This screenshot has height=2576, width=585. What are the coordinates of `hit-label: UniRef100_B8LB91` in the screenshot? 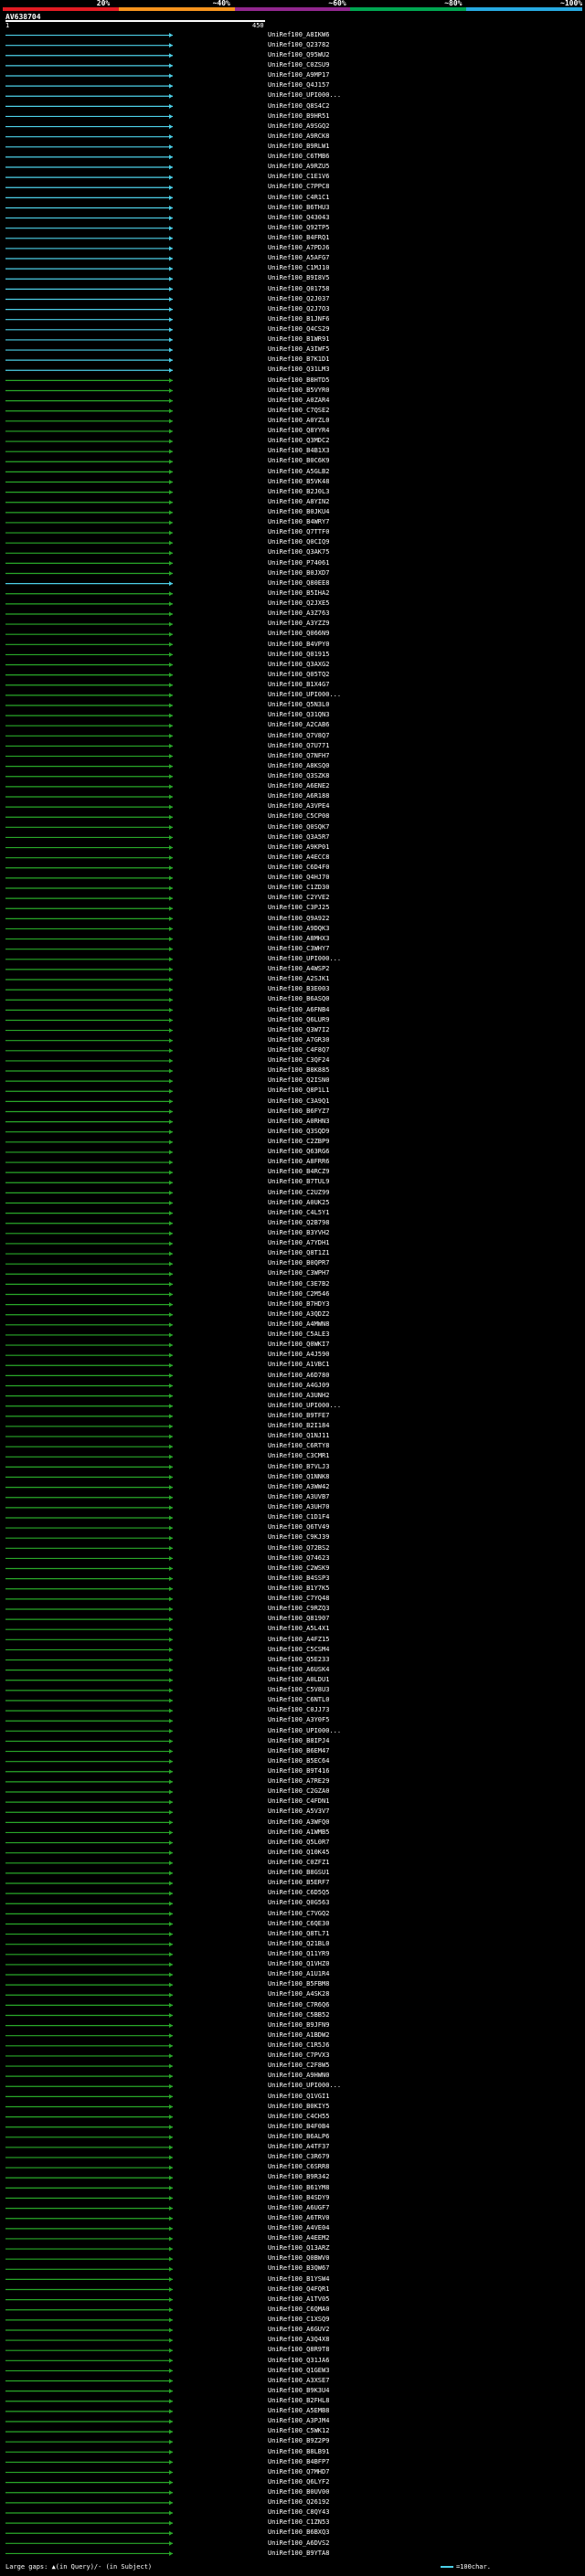 It's located at (299, 2451).